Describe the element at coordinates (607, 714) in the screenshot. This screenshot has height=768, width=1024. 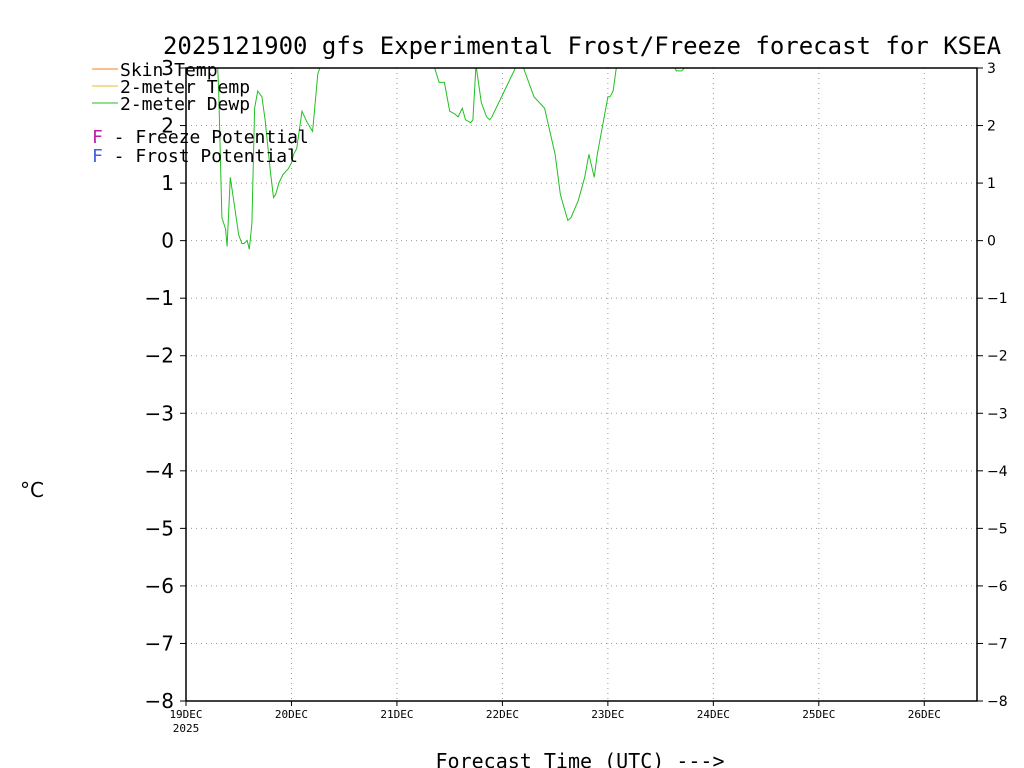
I see `x-tick-label: 23DEC` at that location.